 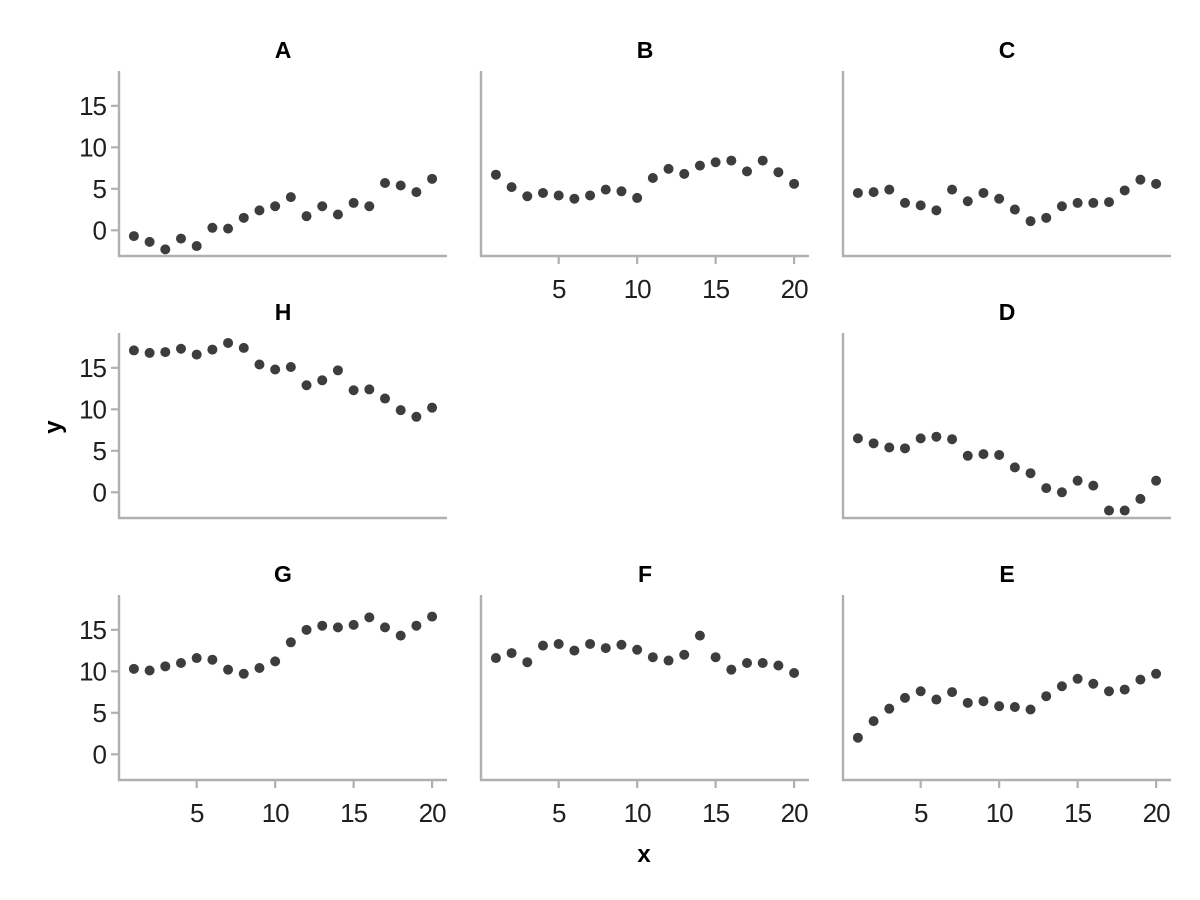 I want to click on facet-title: B, so click(x=645, y=50).